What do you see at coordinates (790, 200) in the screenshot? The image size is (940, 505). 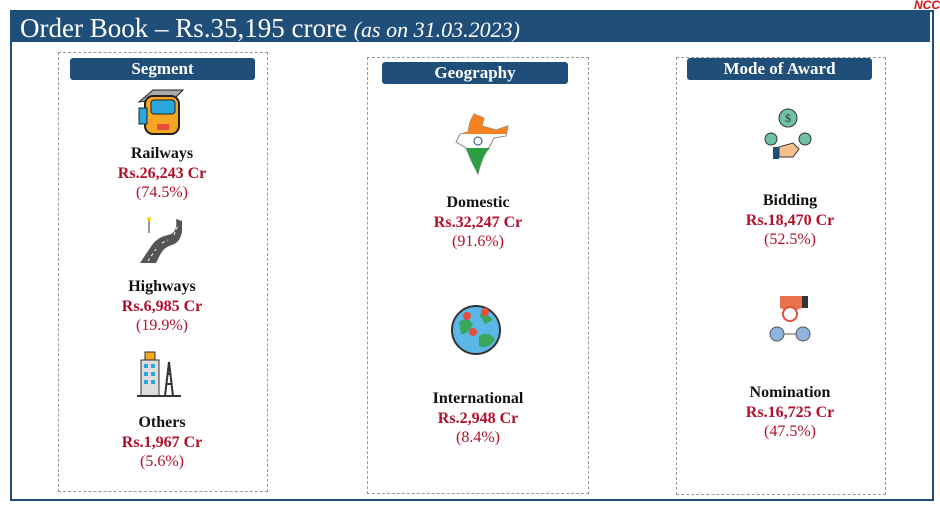 I see `item-name: Bidding` at bounding box center [790, 200].